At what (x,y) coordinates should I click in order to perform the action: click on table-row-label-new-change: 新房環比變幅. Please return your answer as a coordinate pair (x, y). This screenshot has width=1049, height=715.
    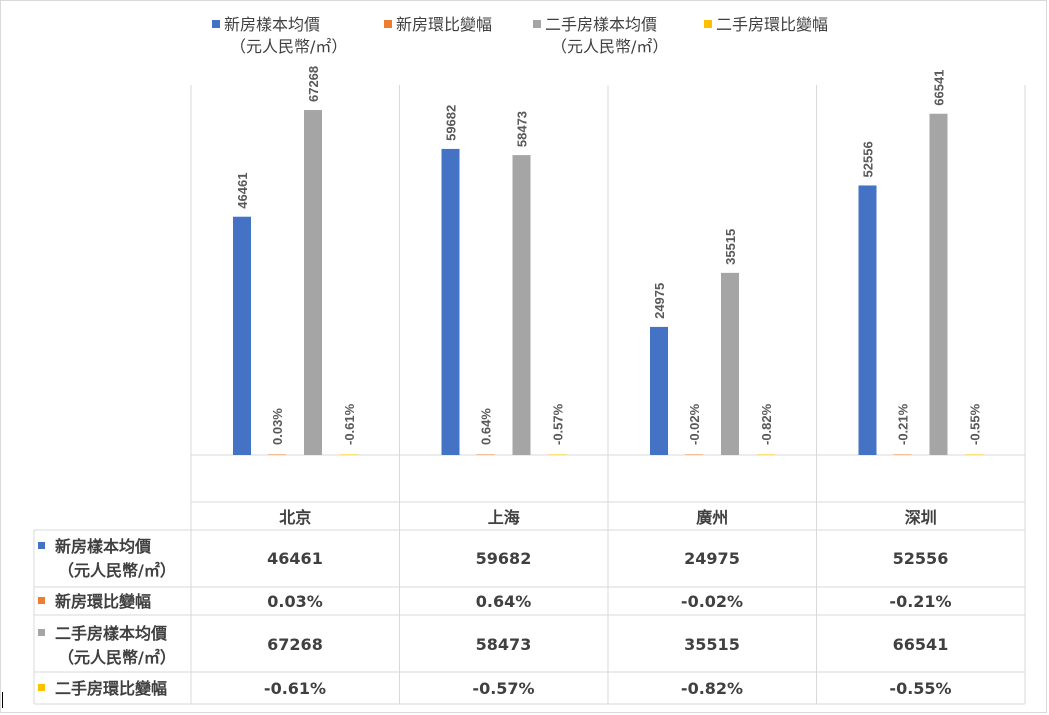
    Looking at the image, I should click on (94, 602).